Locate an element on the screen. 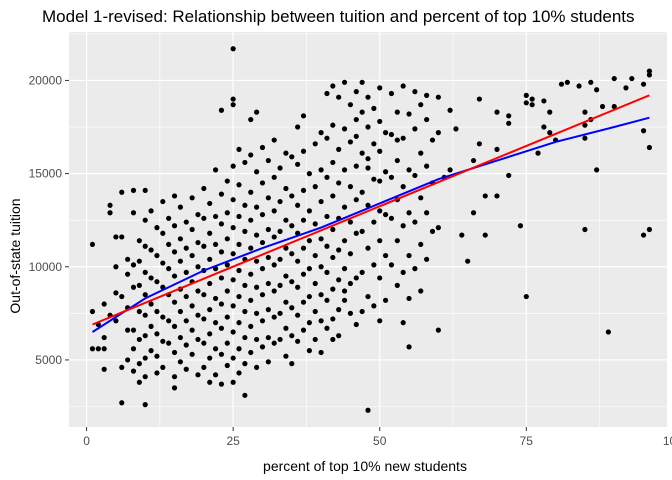 This screenshot has height=480, width=672. y-tick-label-1: 10000 is located at coordinates (46, 267).